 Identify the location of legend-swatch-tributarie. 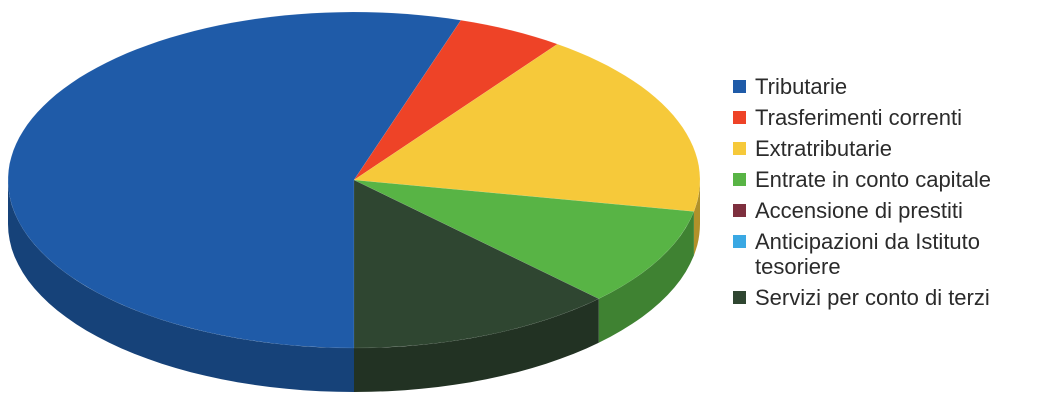
(739, 86).